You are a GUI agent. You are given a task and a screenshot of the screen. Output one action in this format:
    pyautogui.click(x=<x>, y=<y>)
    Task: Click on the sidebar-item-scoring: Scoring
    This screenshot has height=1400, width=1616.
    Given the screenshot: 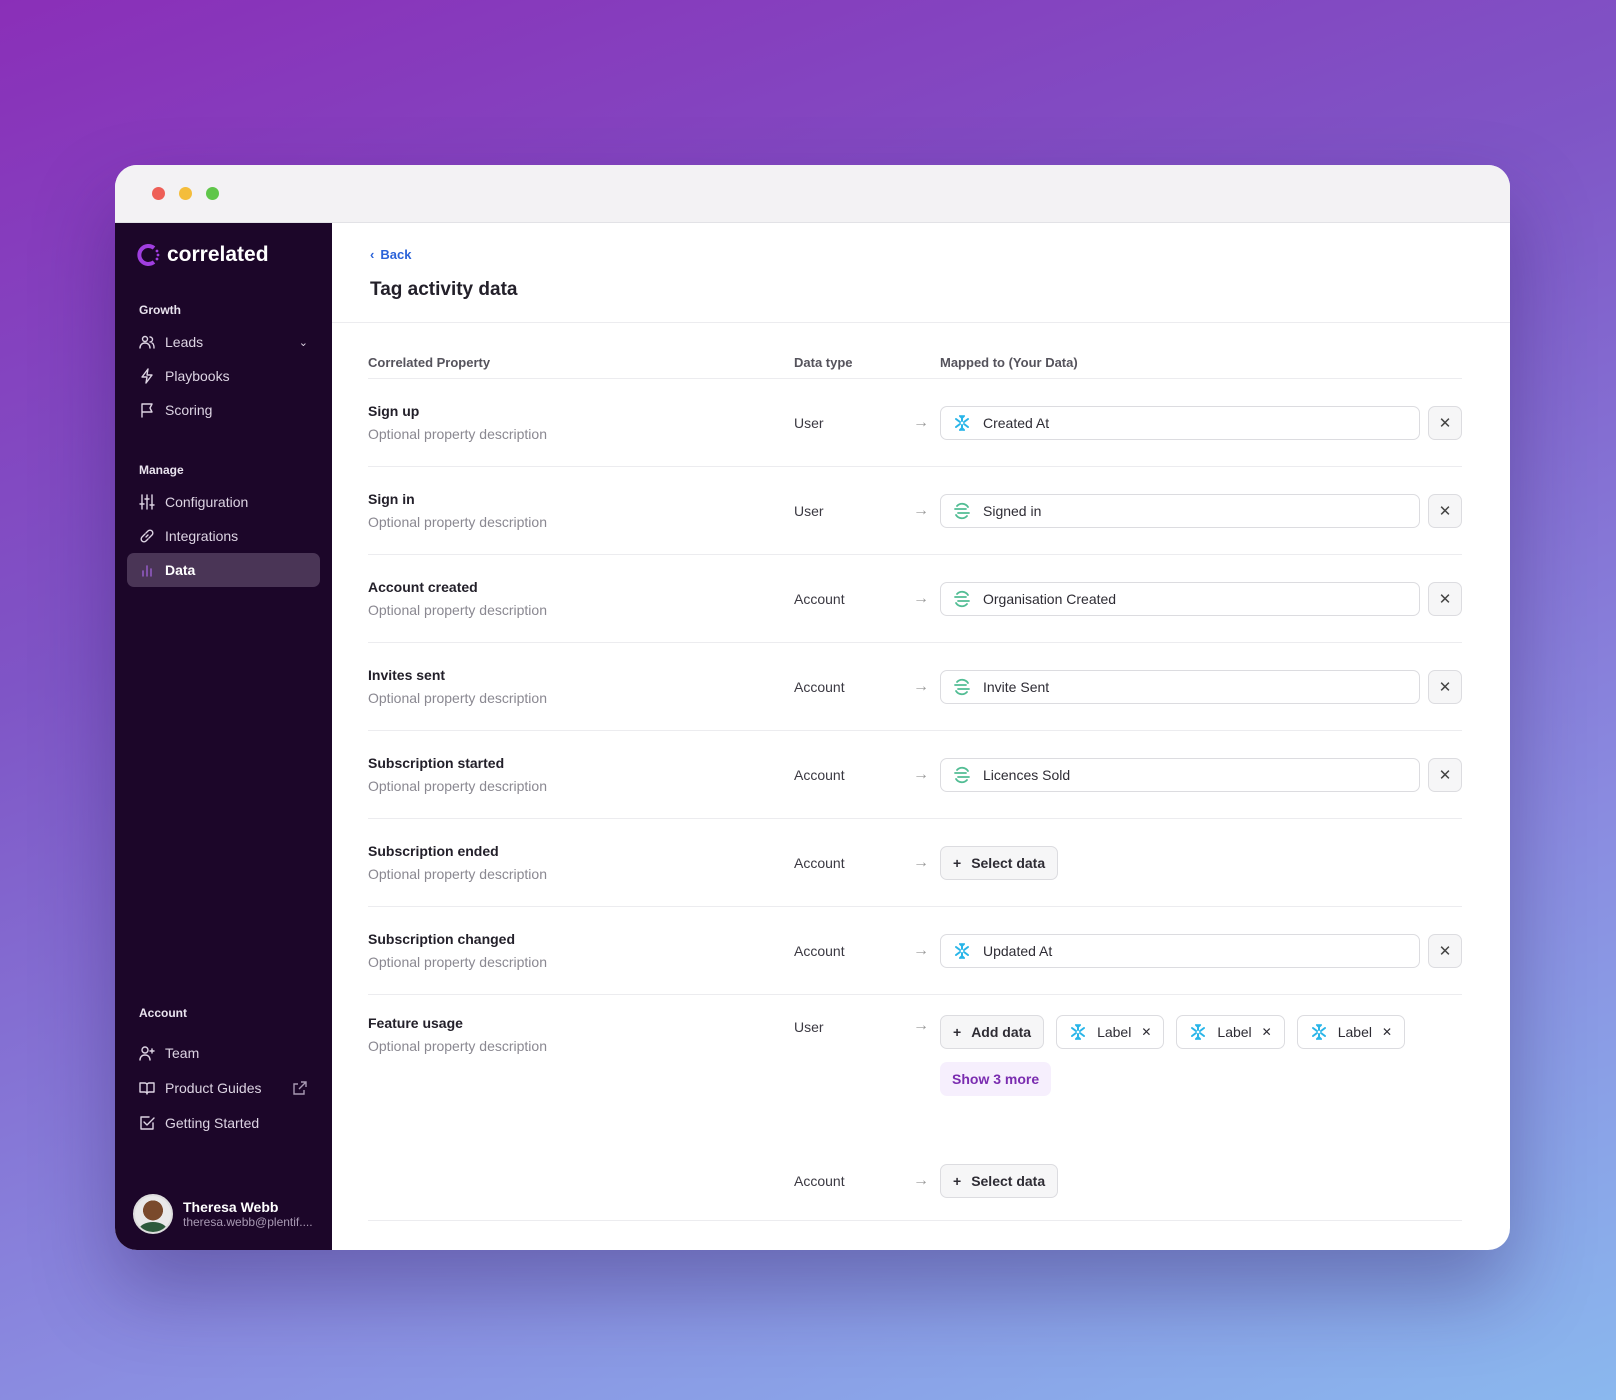 What is the action you would take?
    pyautogui.click(x=223, y=410)
    